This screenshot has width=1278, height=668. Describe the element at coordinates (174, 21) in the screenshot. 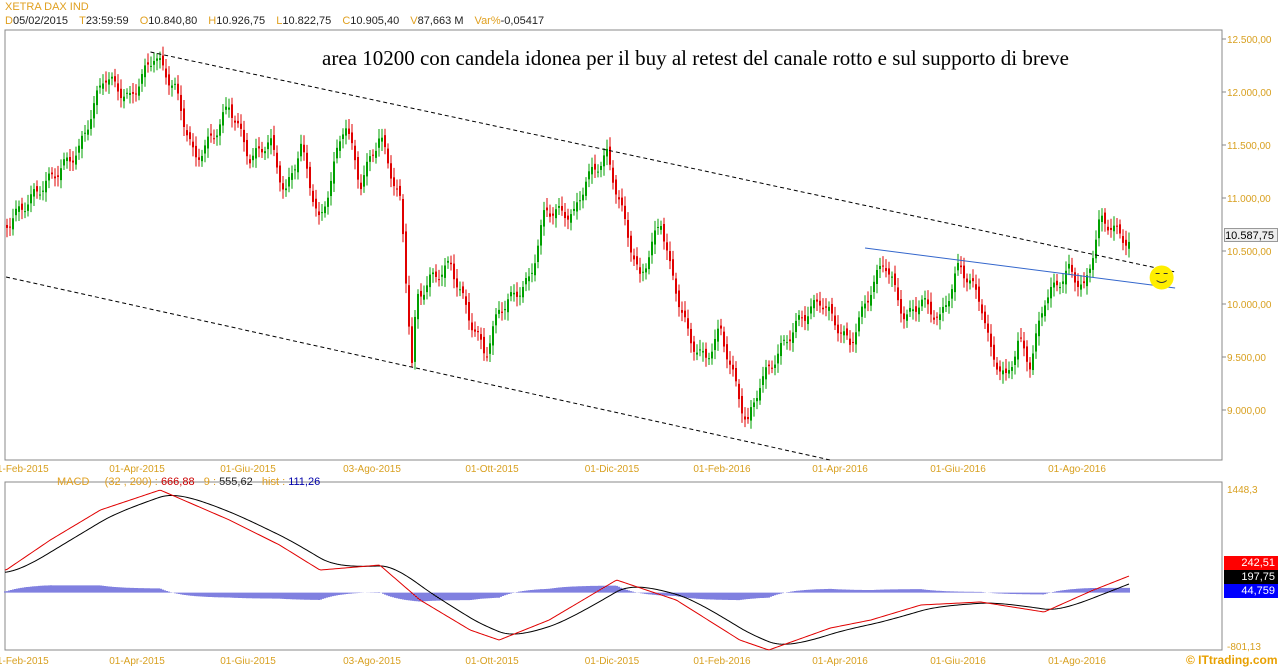

I see `field-value: 10.840,80` at that location.